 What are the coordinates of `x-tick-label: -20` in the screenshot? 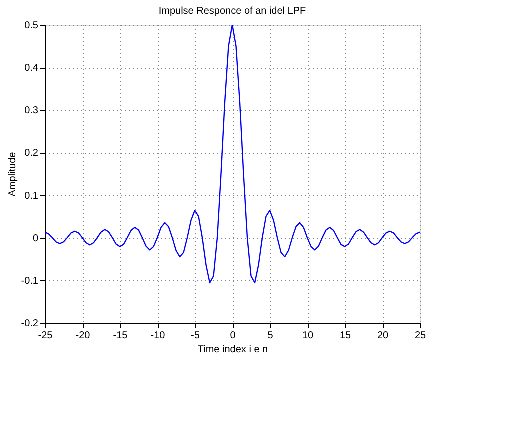 It's located at (83, 336).